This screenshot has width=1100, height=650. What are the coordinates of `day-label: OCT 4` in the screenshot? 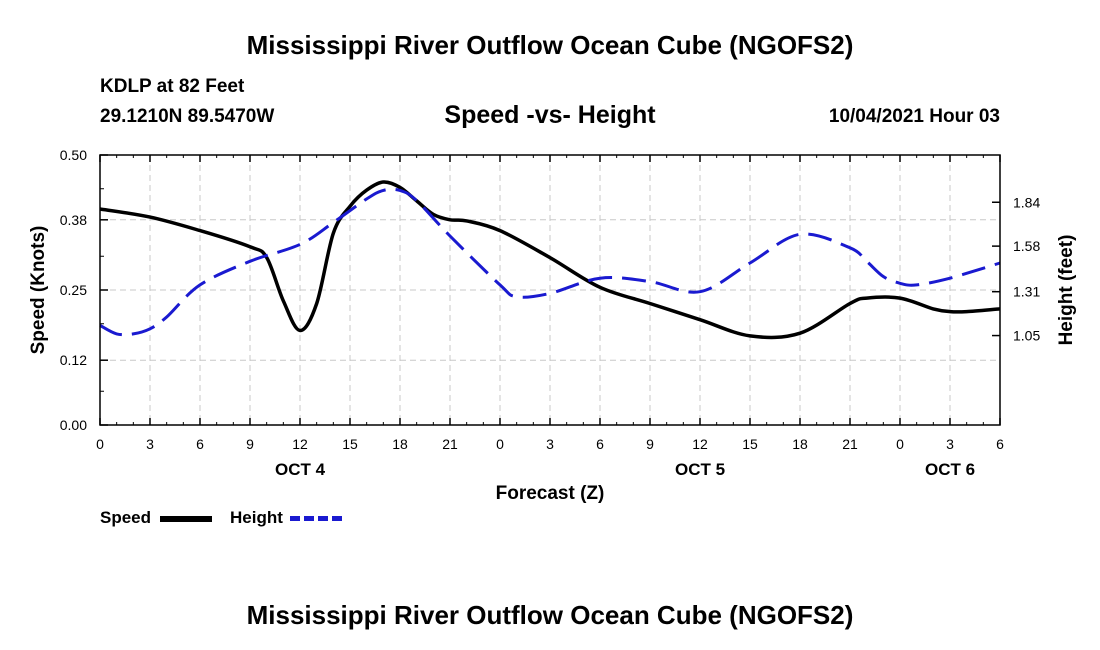 It's located at (300, 469).